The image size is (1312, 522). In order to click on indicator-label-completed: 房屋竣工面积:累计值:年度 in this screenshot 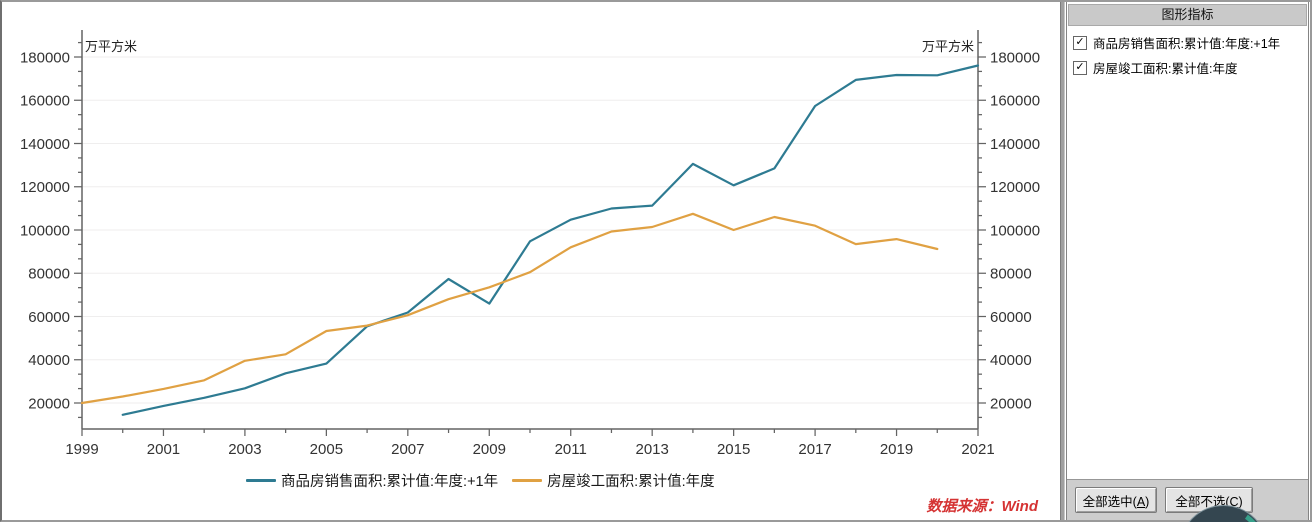, I will do `click(1165, 69)`.